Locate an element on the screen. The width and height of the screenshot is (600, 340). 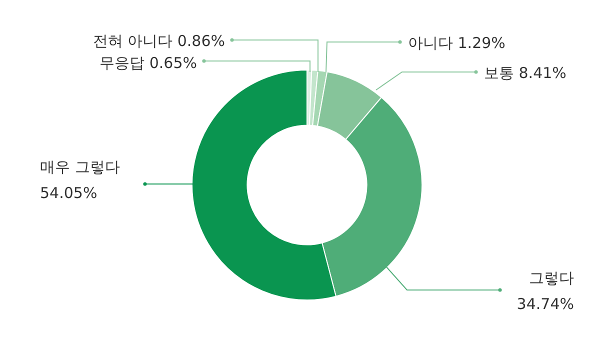
slice-label: 아니다 1.29% is located at coordinates (457, 43).